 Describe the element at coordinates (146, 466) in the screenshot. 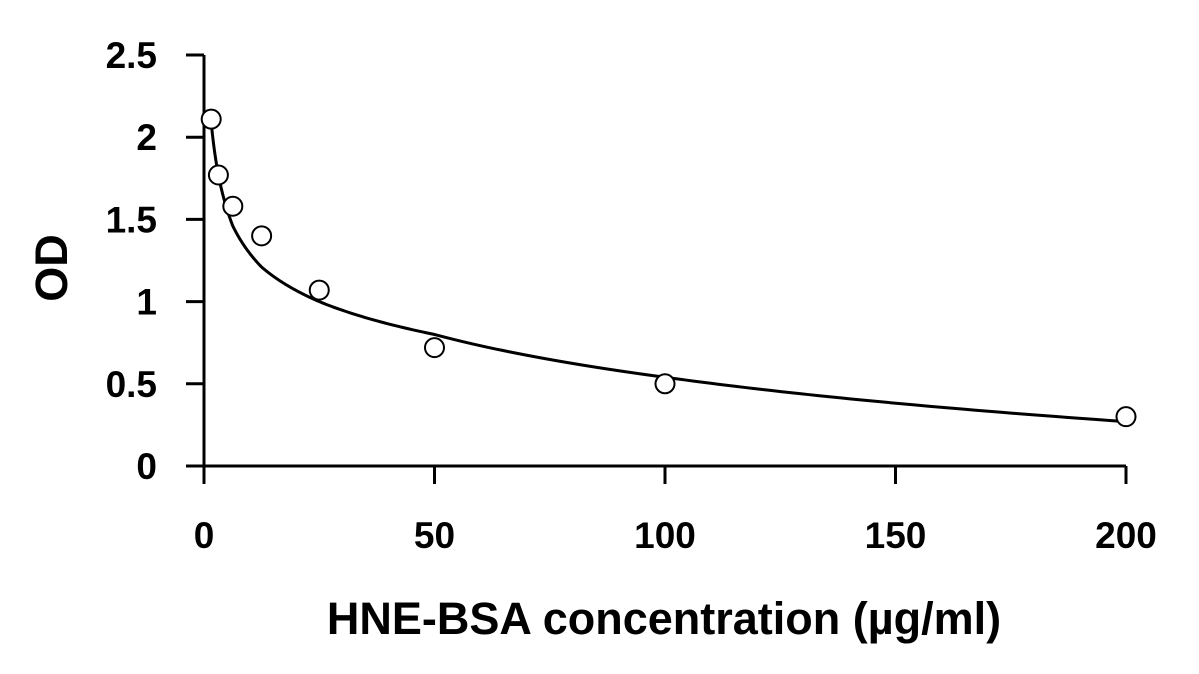

I see `y-tick-label: 0` at that location.